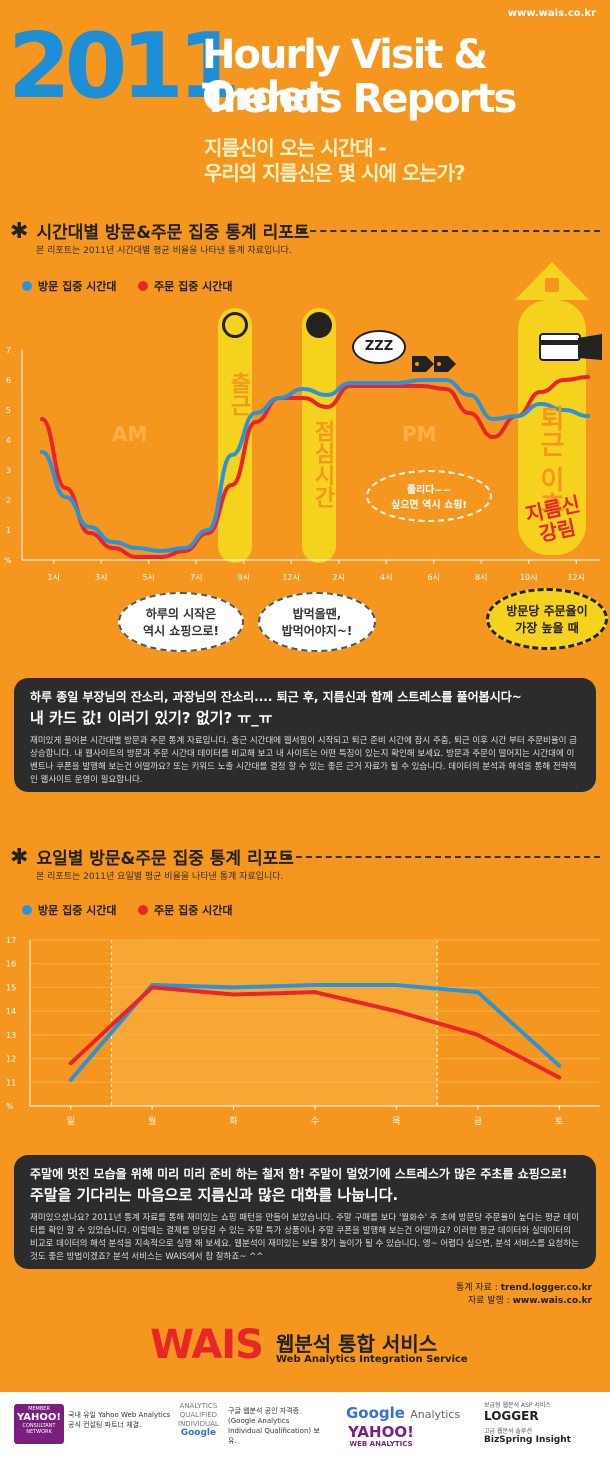 This screenshot has width=610, height=1457. I want to click on pill-lunch, so click(319, 435).